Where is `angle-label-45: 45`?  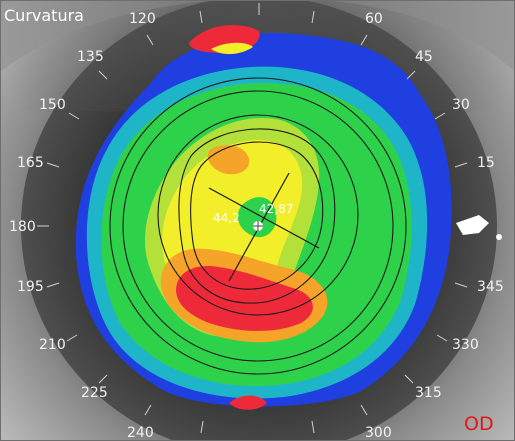 angle-label-45: 45 is located at coordinates (424, 57).